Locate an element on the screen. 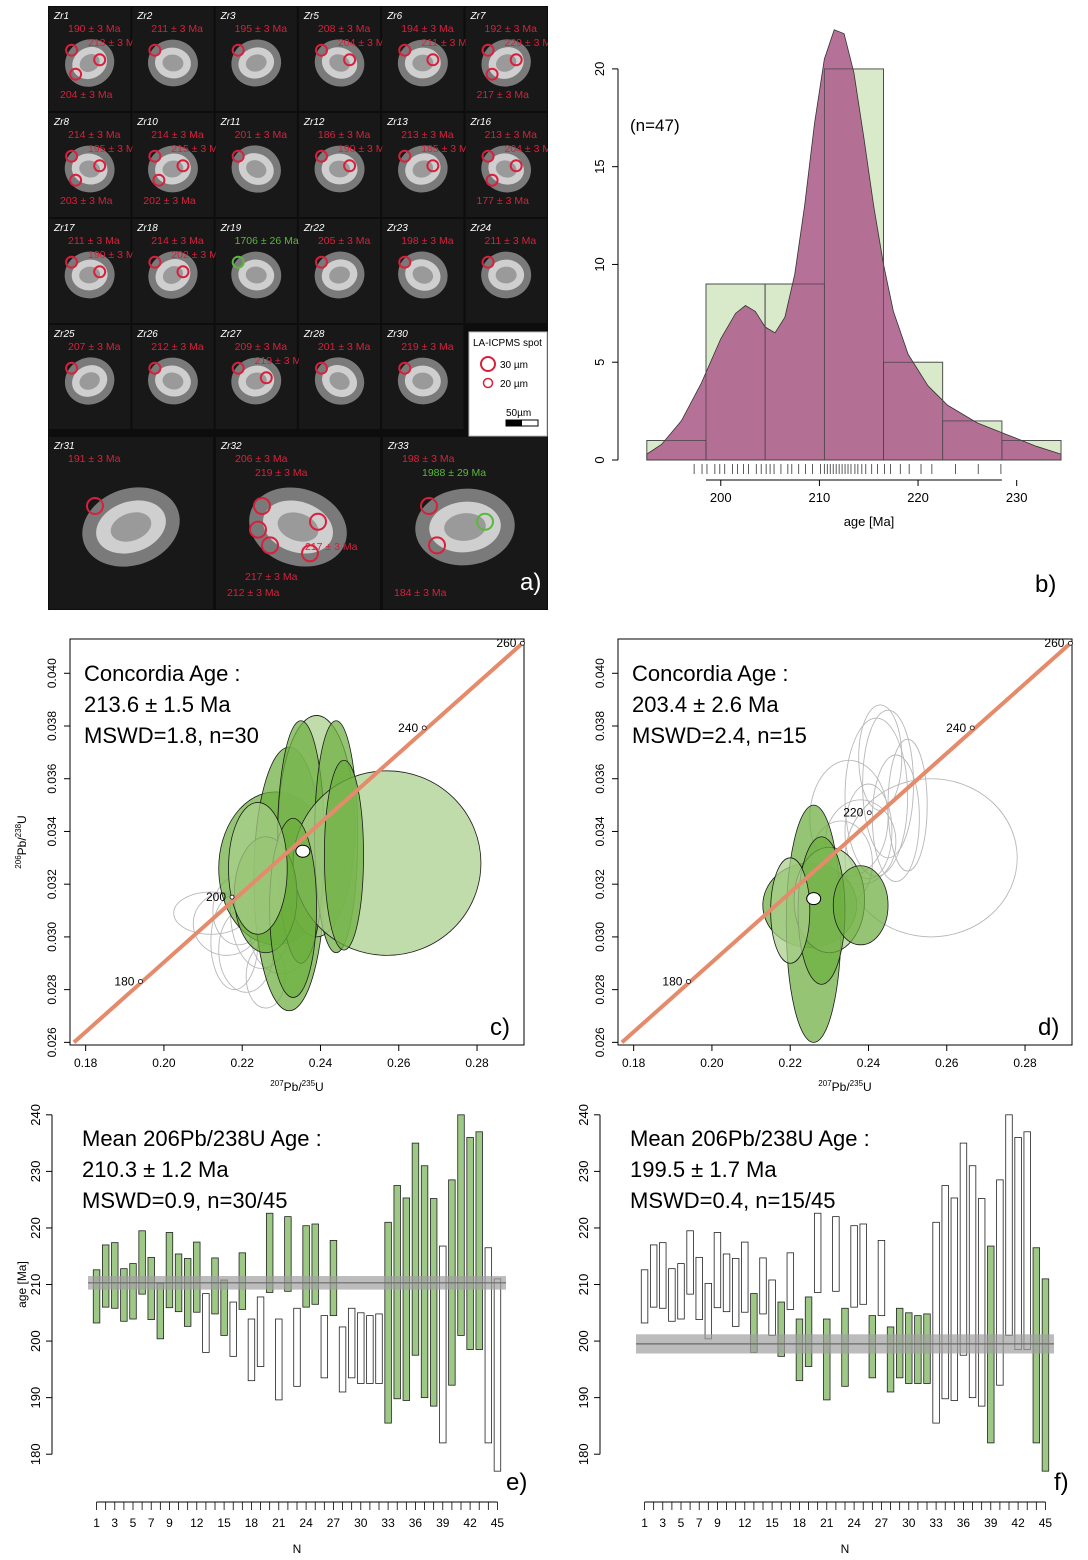  x-tick-label: 1 is located at coordinates (96, 1523).